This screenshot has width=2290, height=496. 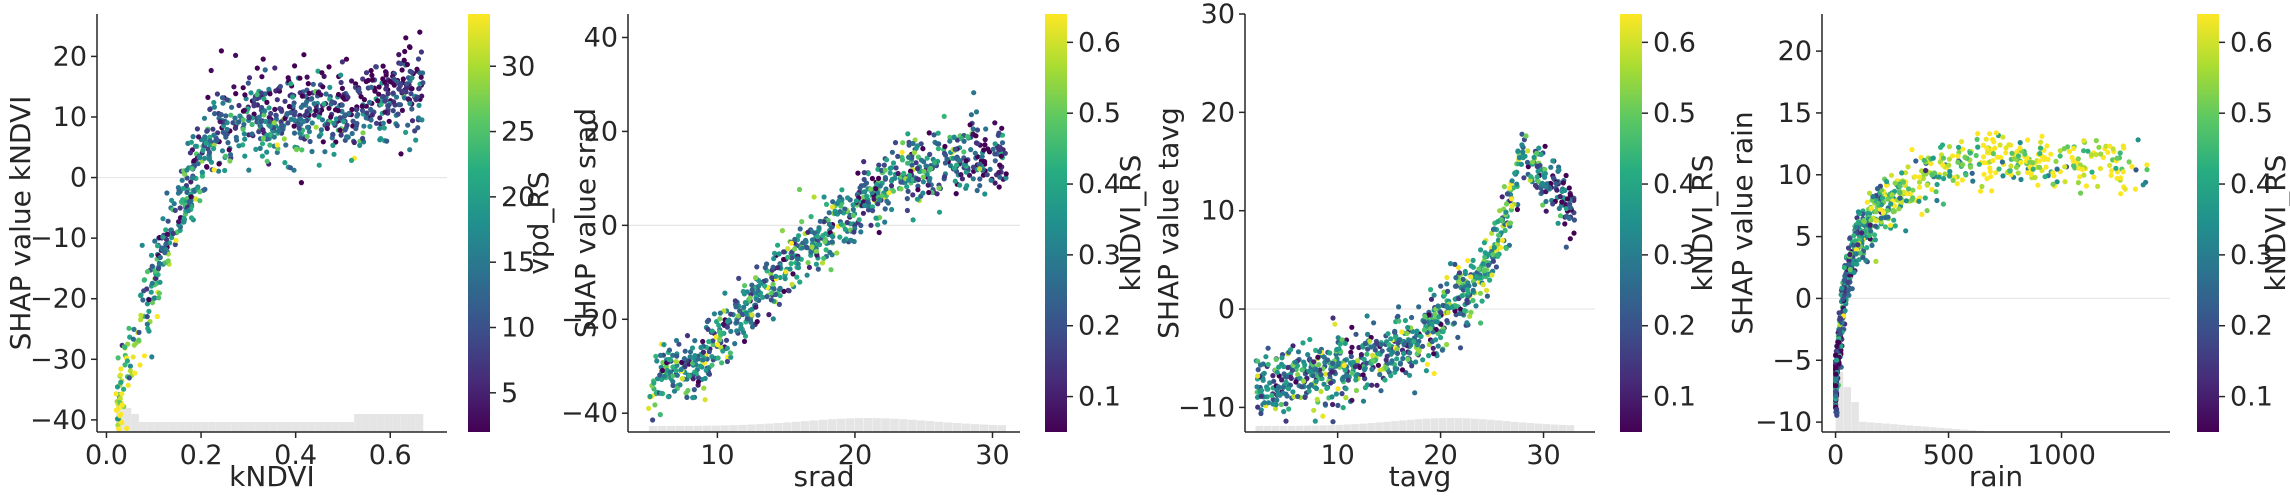 I want to click on y-tick-label: −40, so click(x=58, y=420).